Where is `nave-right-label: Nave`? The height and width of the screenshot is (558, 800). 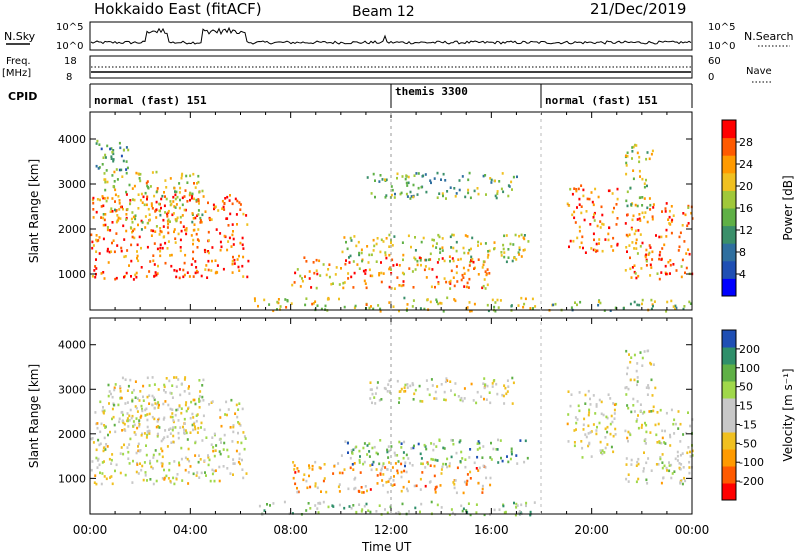
nave-right-label: Nave is located at coordinates (759, 71).